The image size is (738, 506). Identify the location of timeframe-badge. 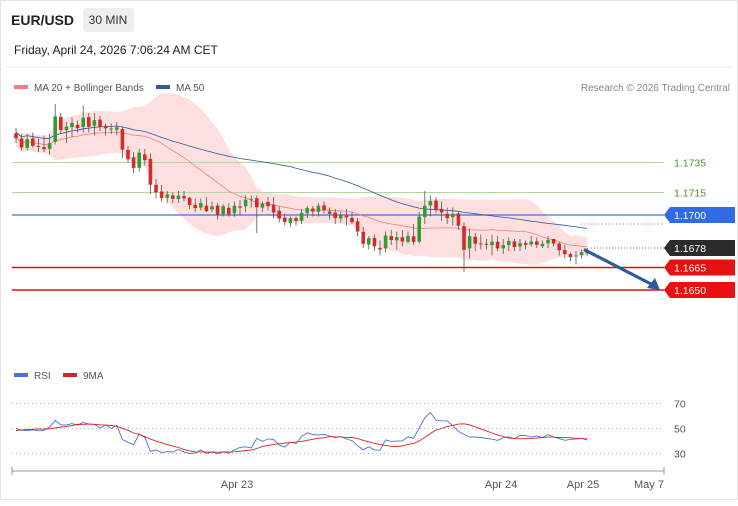
(108, 20).